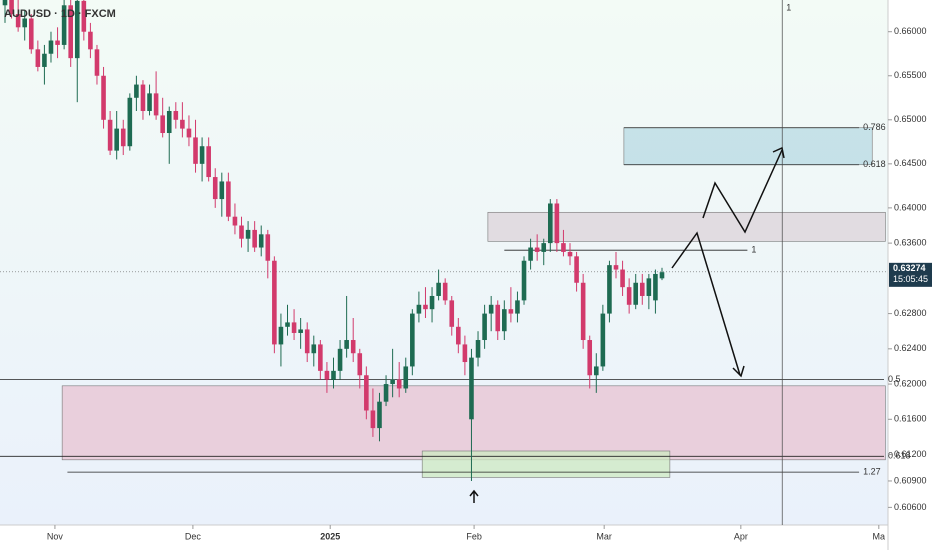 This screenshot has height=550, width=932. What do you see at coordinates (738, 371) in the screenshot?
I see `arrow-head` at bounding box center [738, 371].